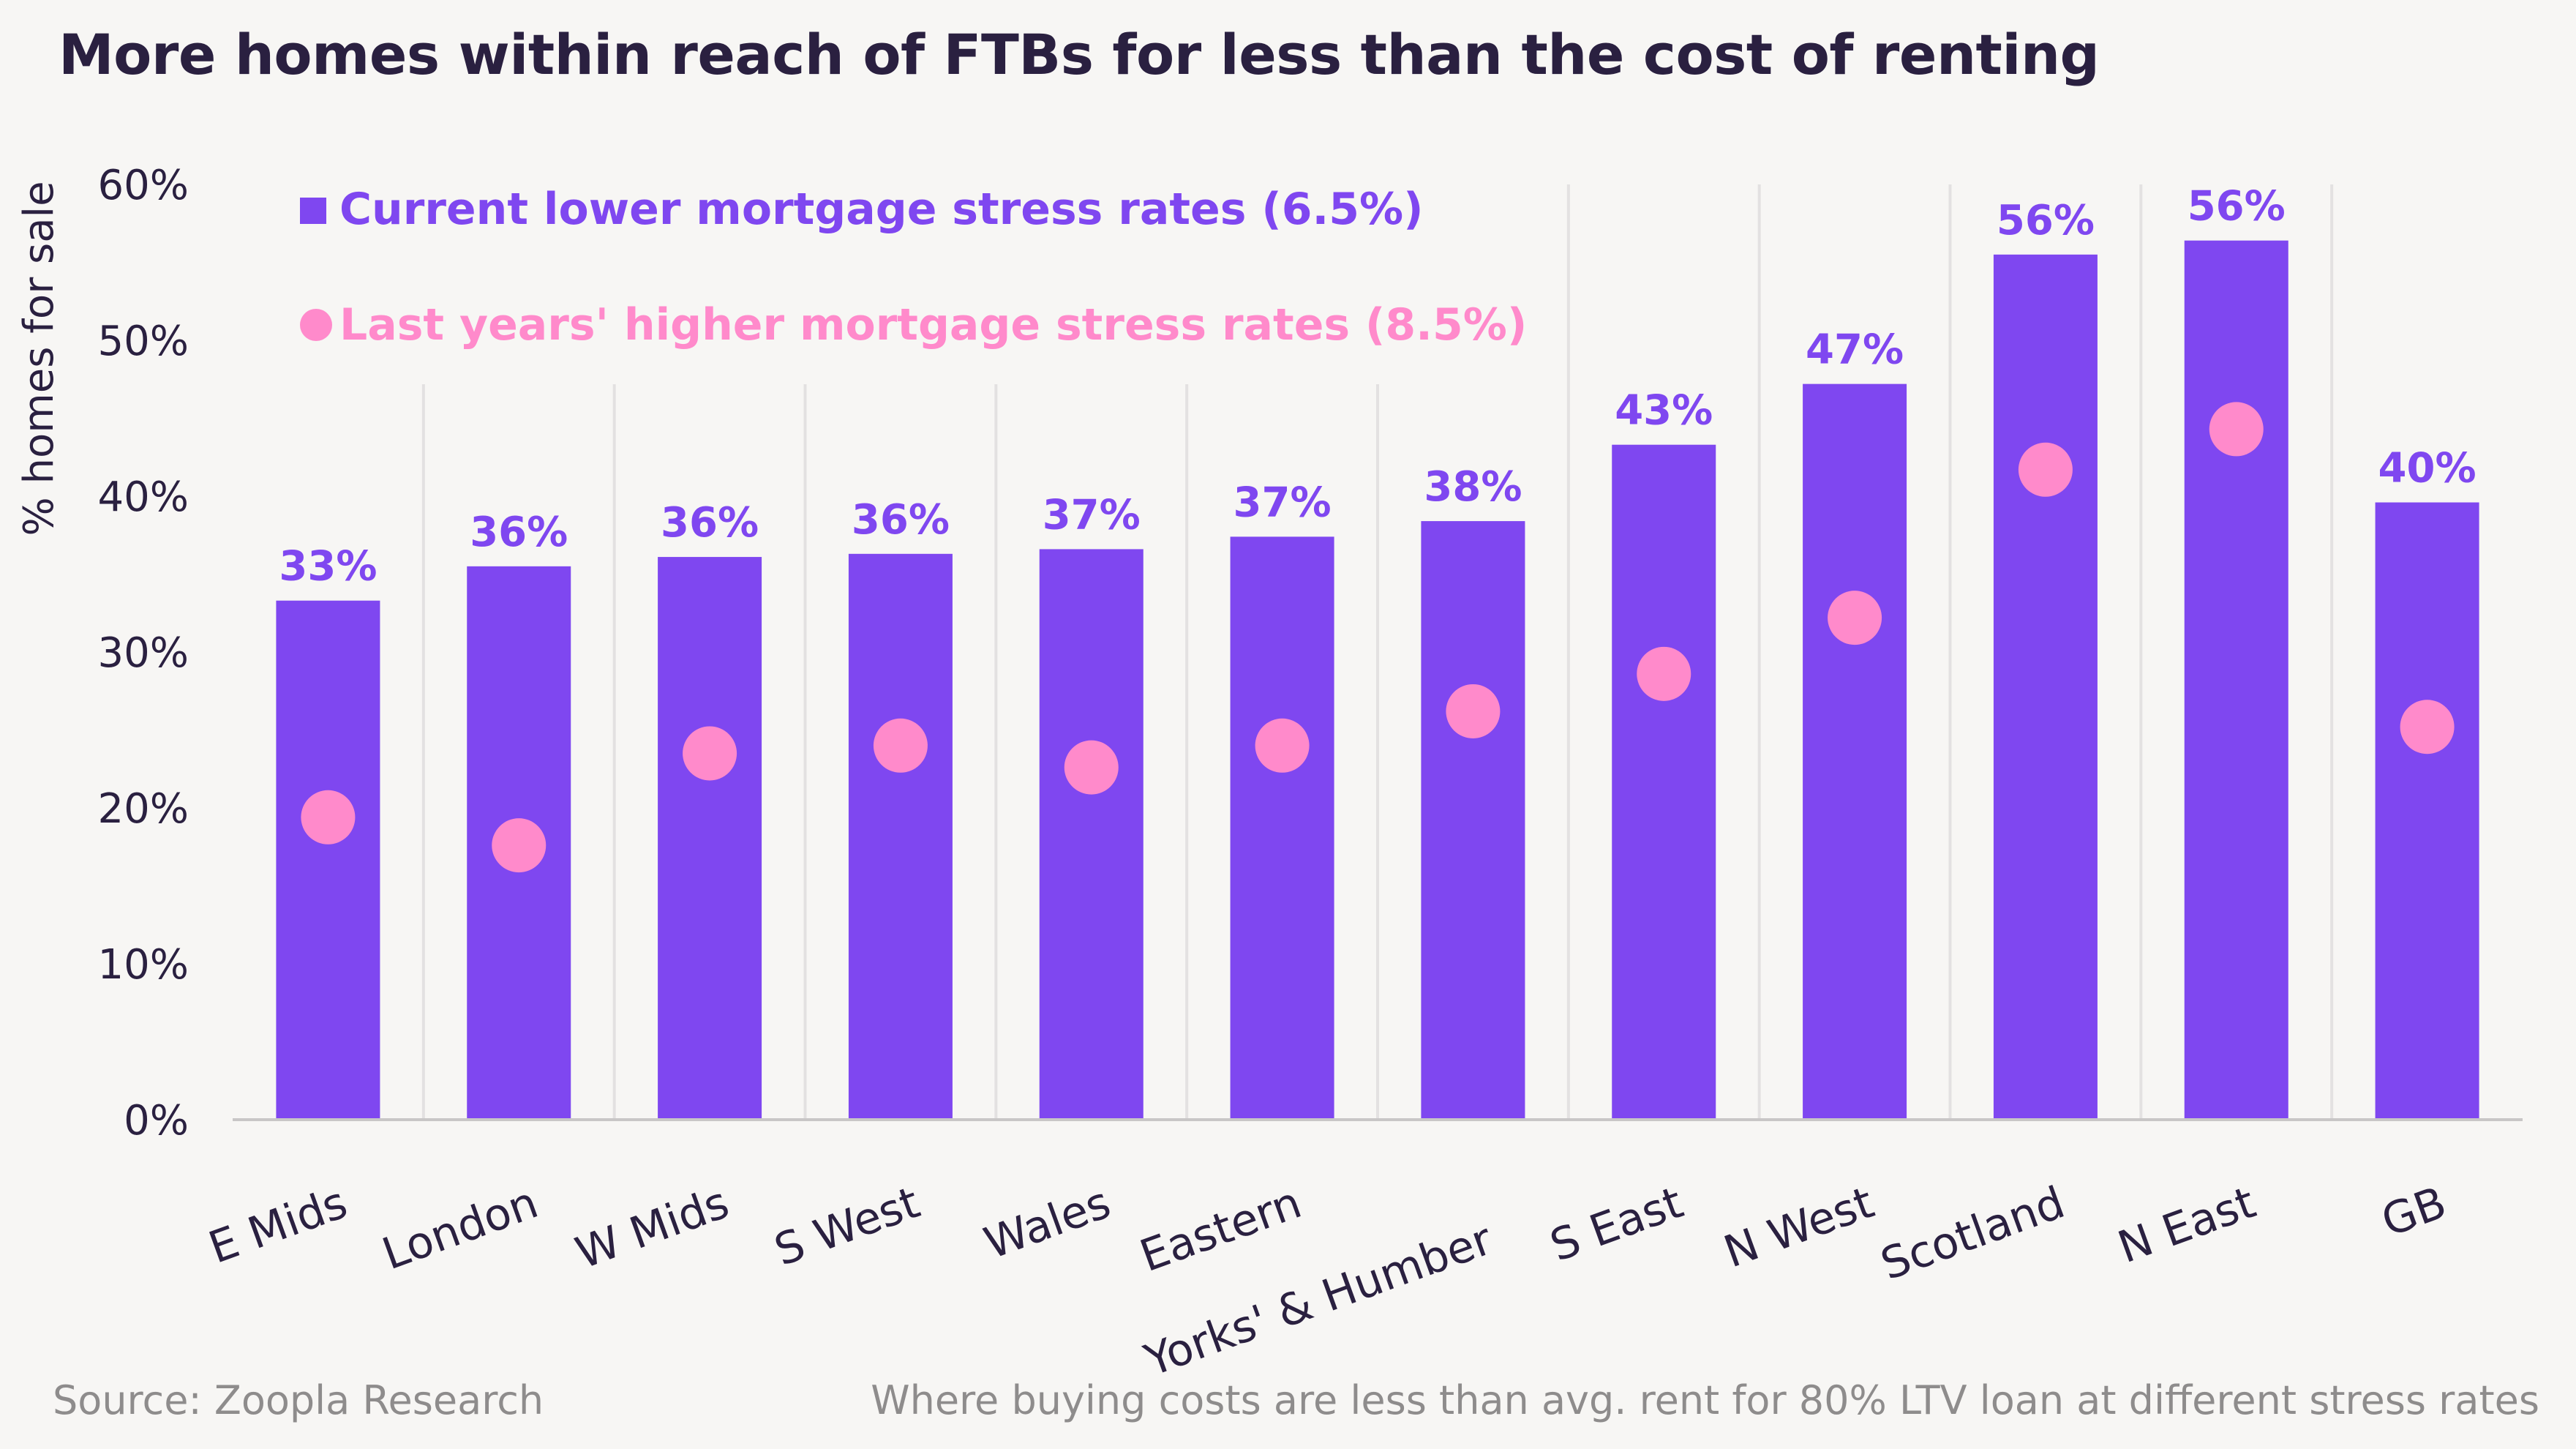 This screenshot has width=2576, height=1449. What do you see at coordinates (39, 358) in the screenshot?
I see `y-axis-title: % homes for sale` at bounding box center [39, 358].